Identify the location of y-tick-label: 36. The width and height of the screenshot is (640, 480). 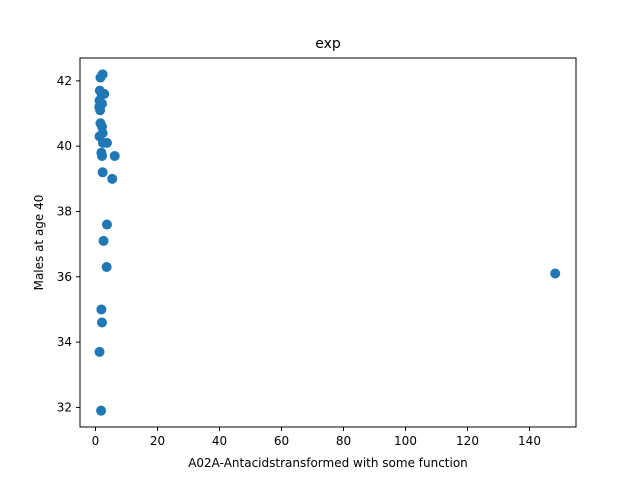
(64, 277).